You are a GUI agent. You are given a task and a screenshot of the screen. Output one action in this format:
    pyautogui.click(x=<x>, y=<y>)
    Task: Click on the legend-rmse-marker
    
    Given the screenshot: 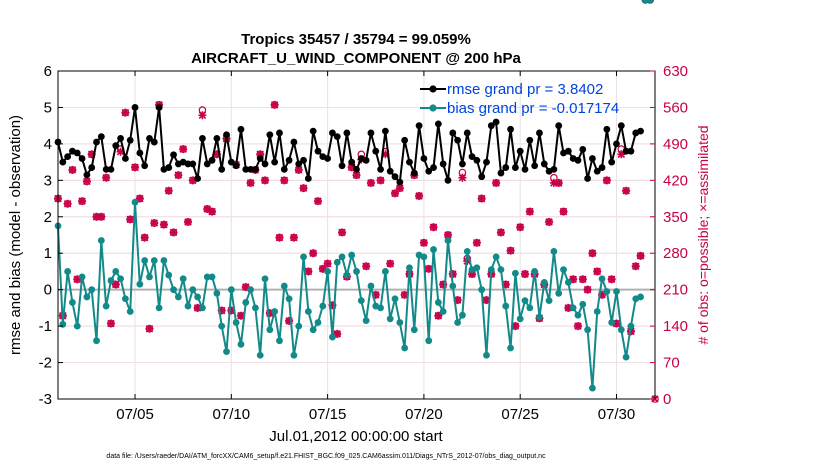 What is the action you would take?
    pyautogui.click(x=433, y=89)
    